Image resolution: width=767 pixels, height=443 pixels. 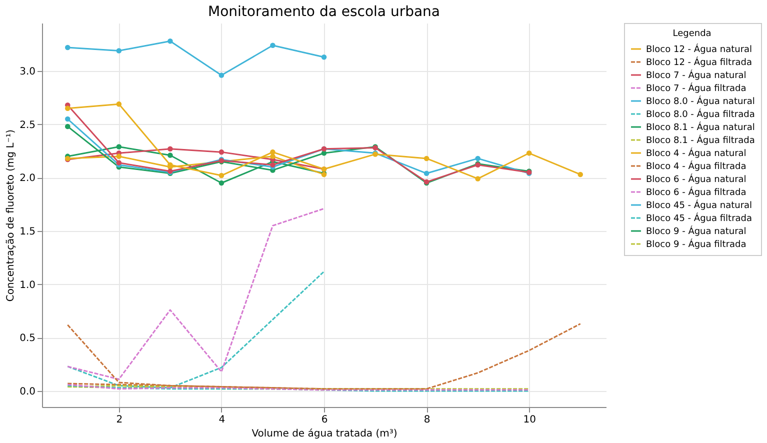 What do you see at coordinates (28, 232) in the screenshot?
I see `y-tick-label: 1.5` at bounding box center [28, 232].